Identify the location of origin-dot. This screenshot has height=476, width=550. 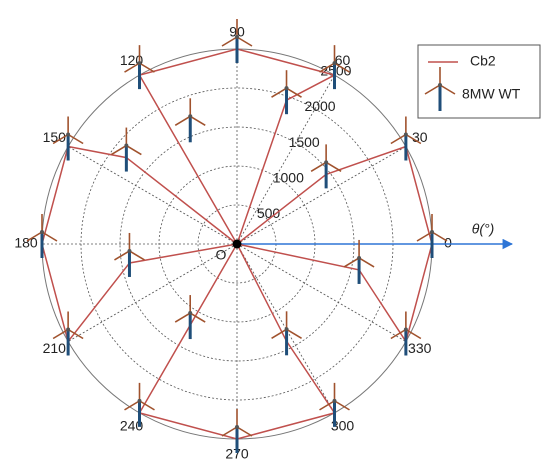
(237, 244).